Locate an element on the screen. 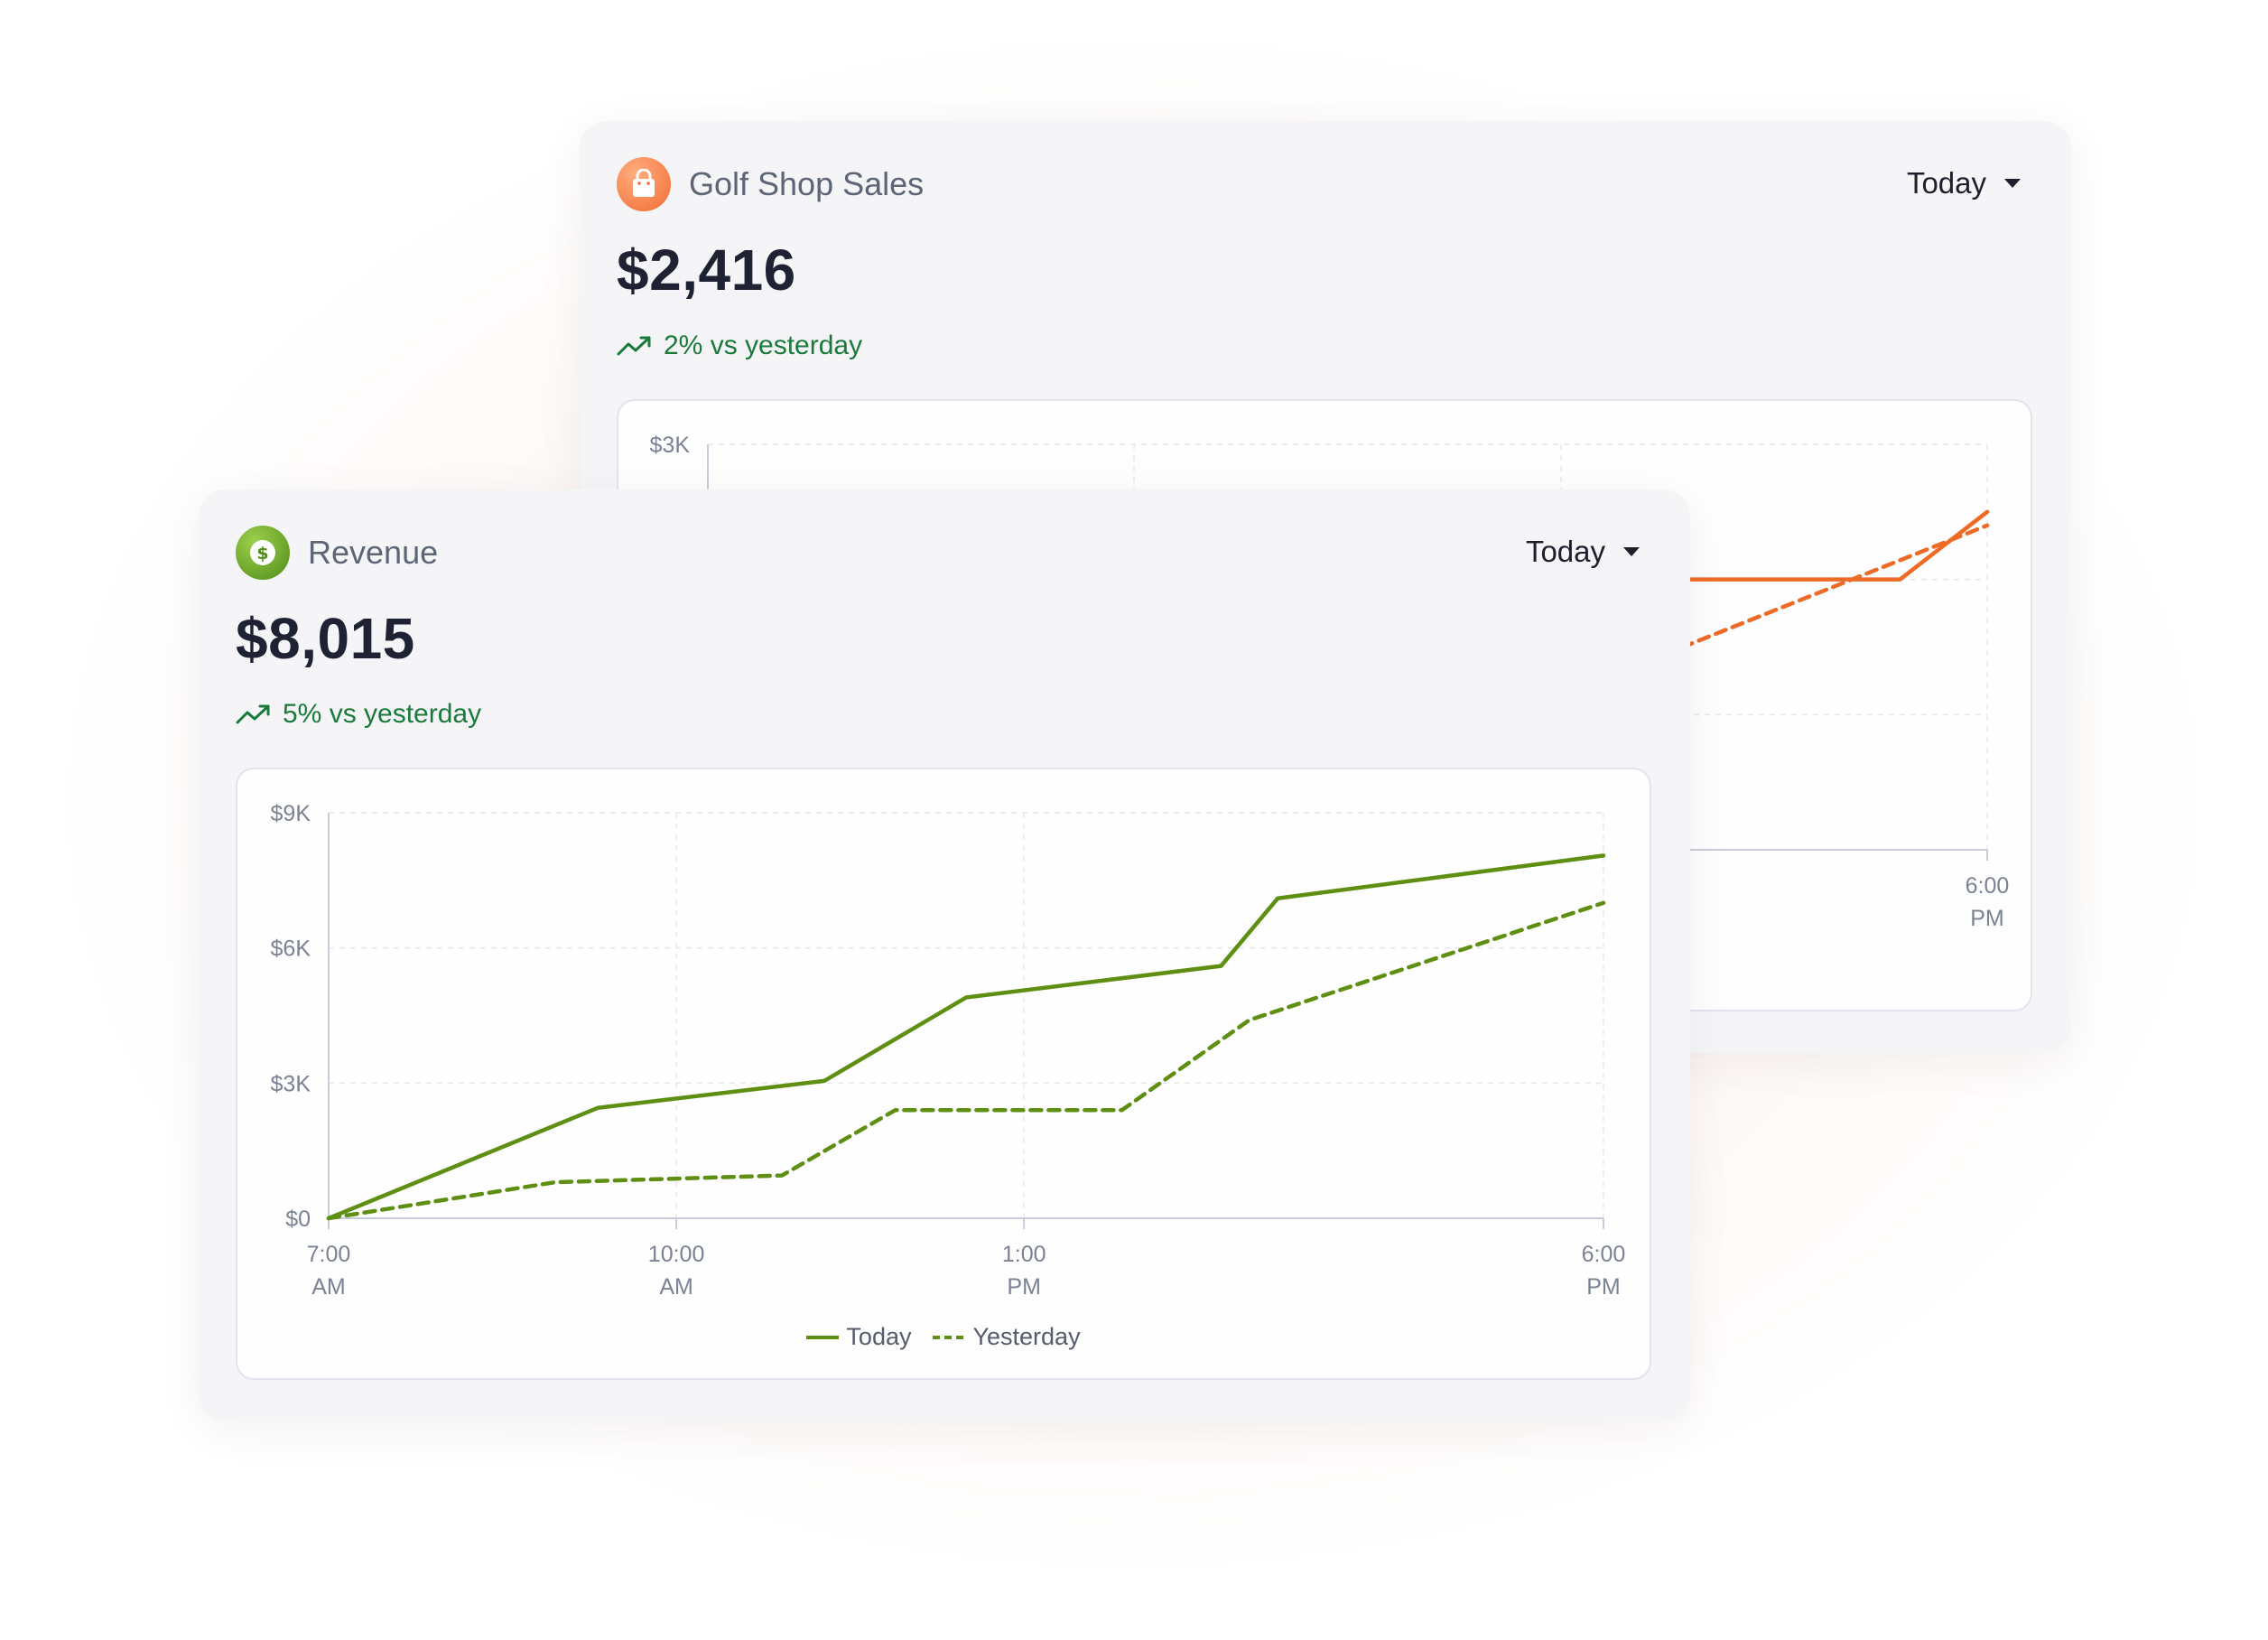  legend-item-yesterday: Yesterday is located at coordinates (1007, 1337).